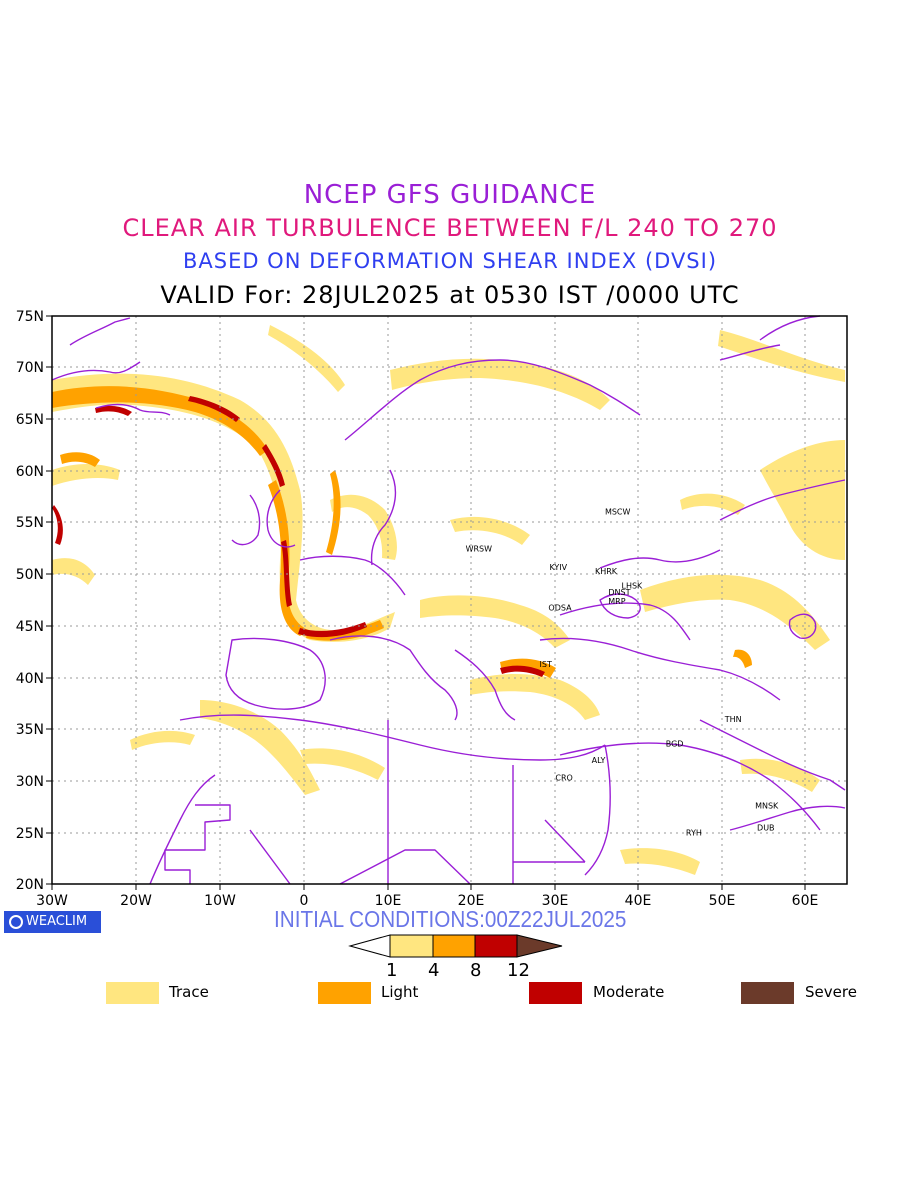 This screenshot has height=1200, width=900. Describe the element at coordinates (722, 901) in the screenshot. I see `x-tick-label: 50E` at that location.